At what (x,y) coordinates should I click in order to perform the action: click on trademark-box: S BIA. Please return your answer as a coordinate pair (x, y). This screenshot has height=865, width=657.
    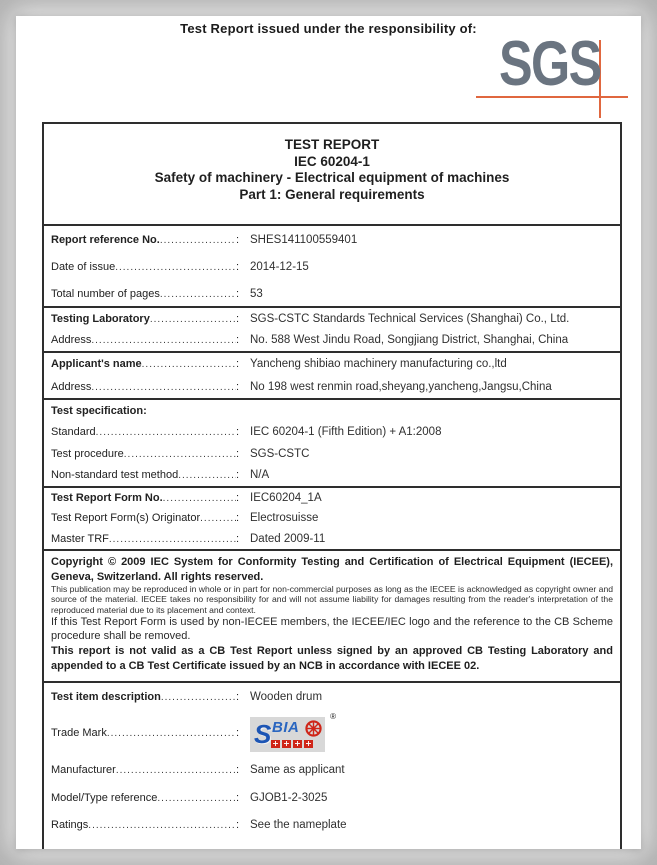
    Looking at the image, I should click on (293, 732).